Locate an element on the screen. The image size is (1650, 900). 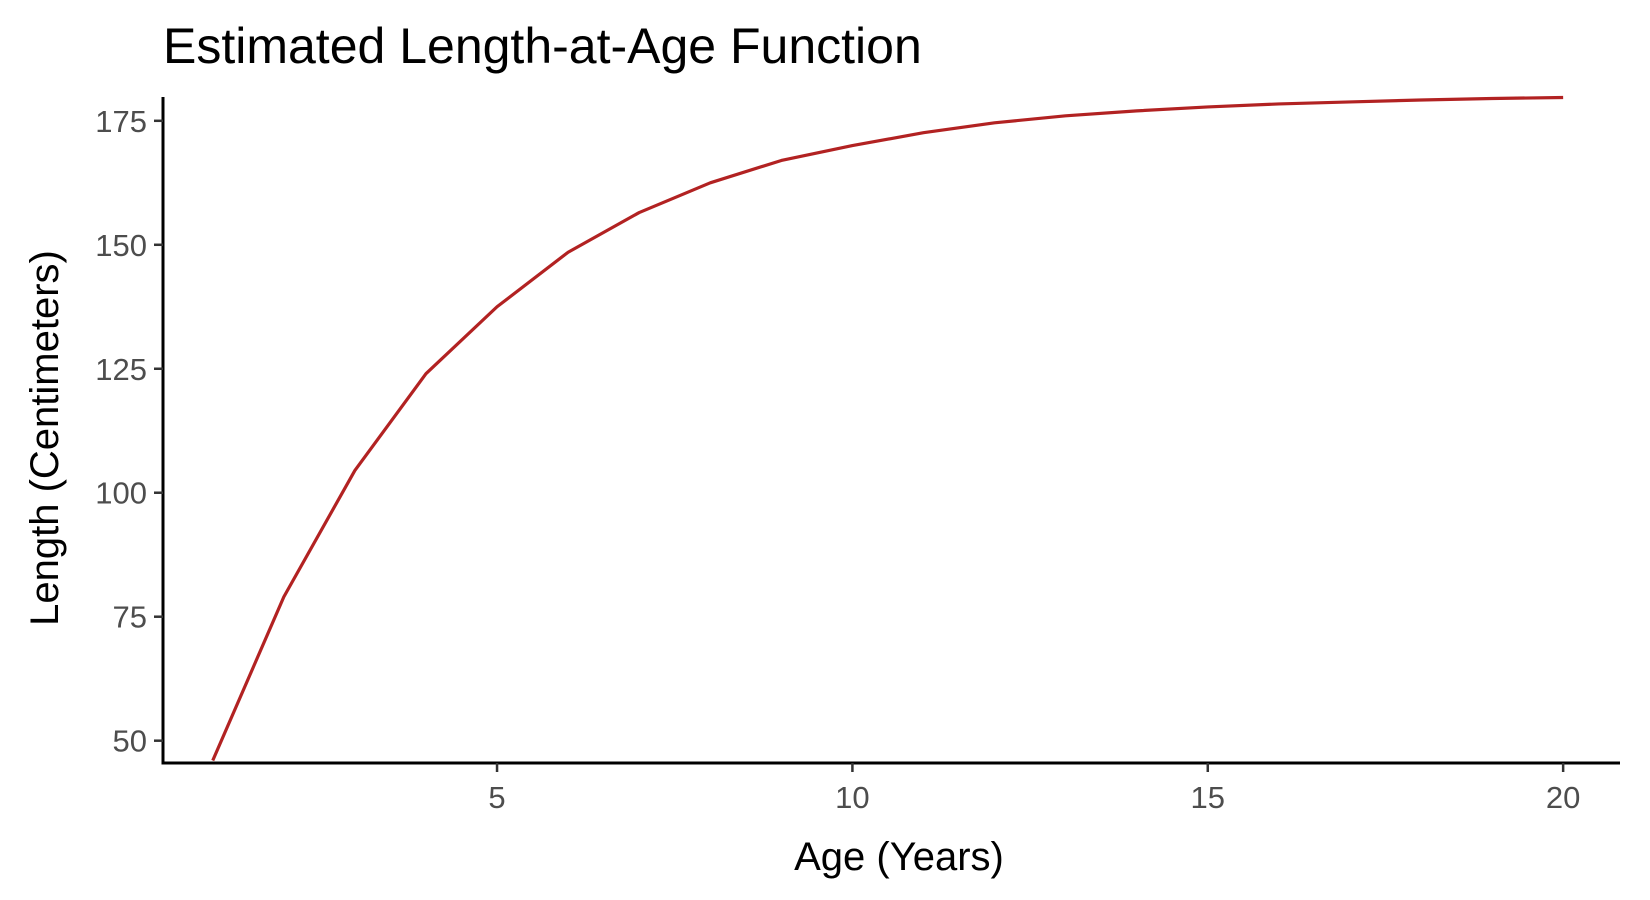
y-tick-label: 125 is located at coordinates (121, 369).